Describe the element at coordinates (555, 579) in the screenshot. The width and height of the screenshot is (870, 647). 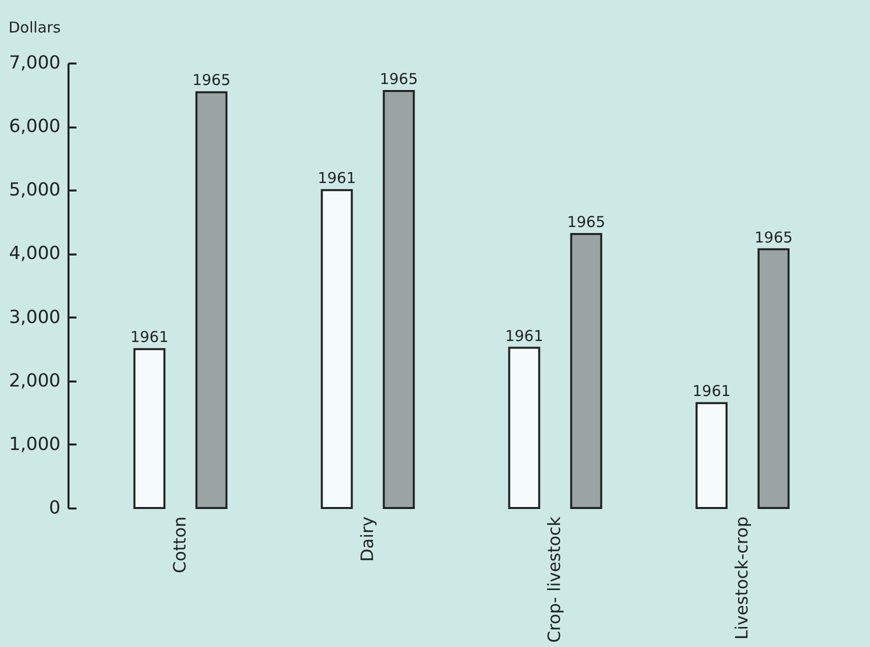
I see `x-tick-label: Crop- livestock` at that location.